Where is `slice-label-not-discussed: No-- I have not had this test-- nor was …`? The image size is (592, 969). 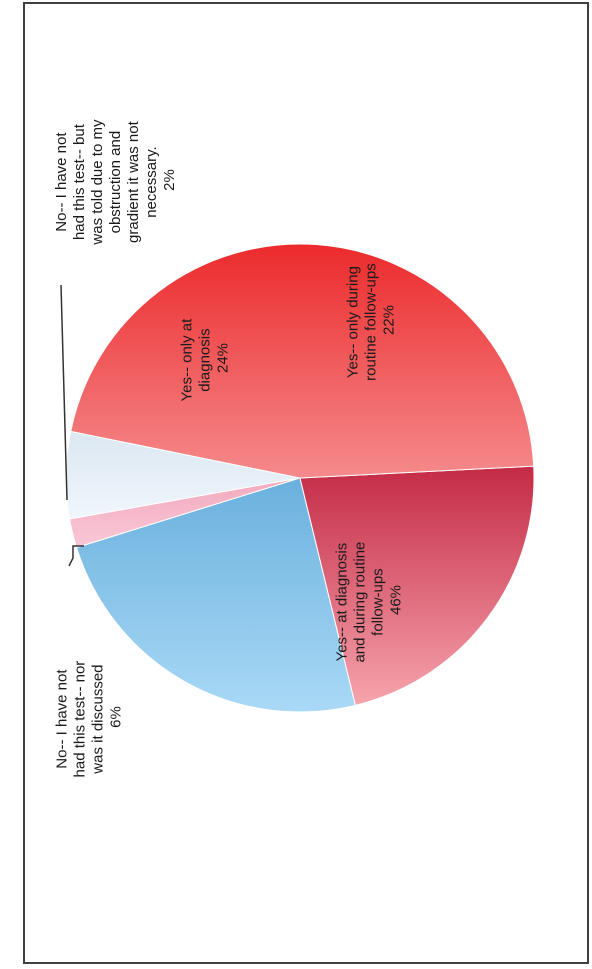 slice-label-not-discussed: No-- I have not had this test-- nor was … is located at coordinates (89, 717).